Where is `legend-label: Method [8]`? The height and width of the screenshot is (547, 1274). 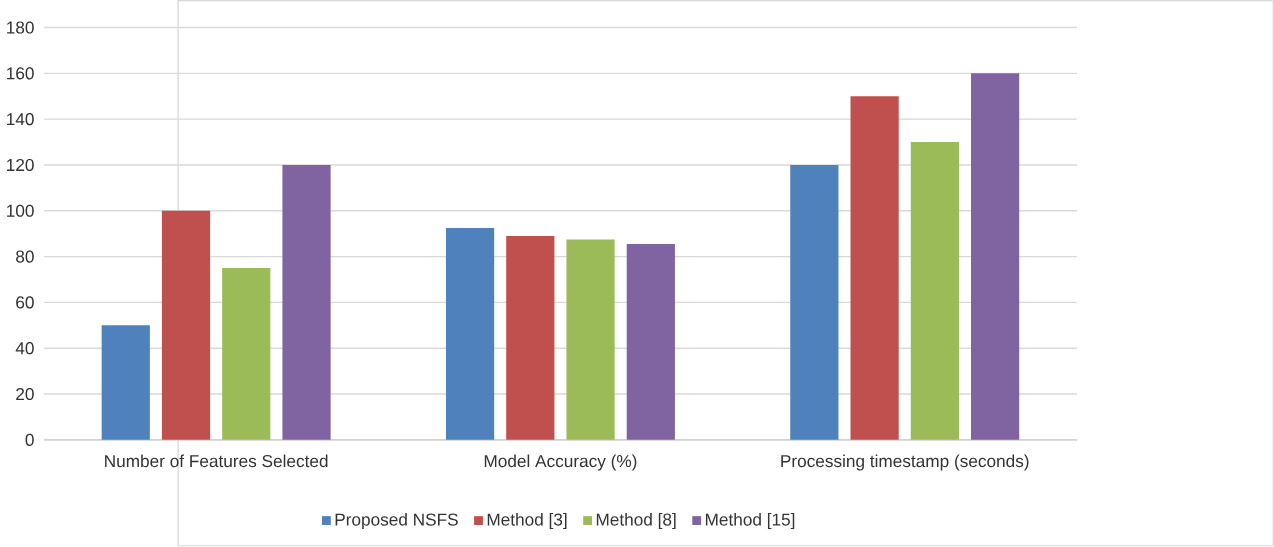
legend-label: Method [8] is located at coordinates (636, 521).